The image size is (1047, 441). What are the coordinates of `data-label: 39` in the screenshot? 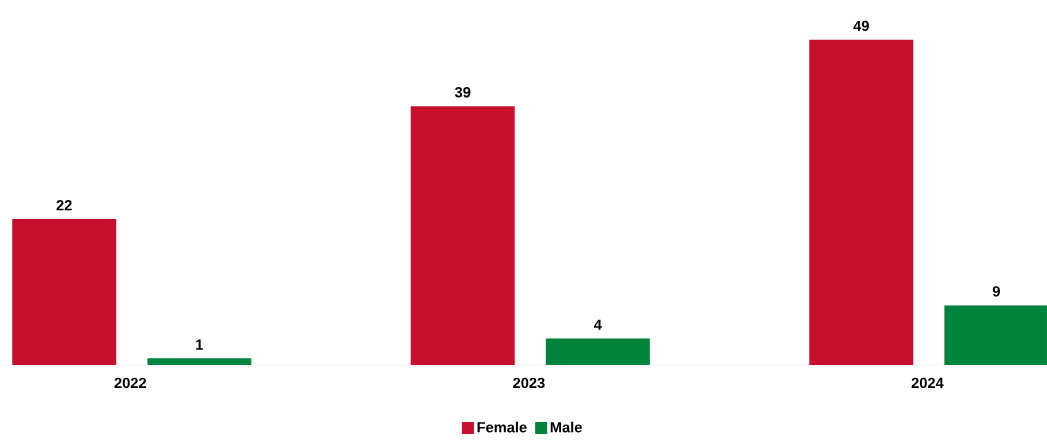 It's located at (462, 92).